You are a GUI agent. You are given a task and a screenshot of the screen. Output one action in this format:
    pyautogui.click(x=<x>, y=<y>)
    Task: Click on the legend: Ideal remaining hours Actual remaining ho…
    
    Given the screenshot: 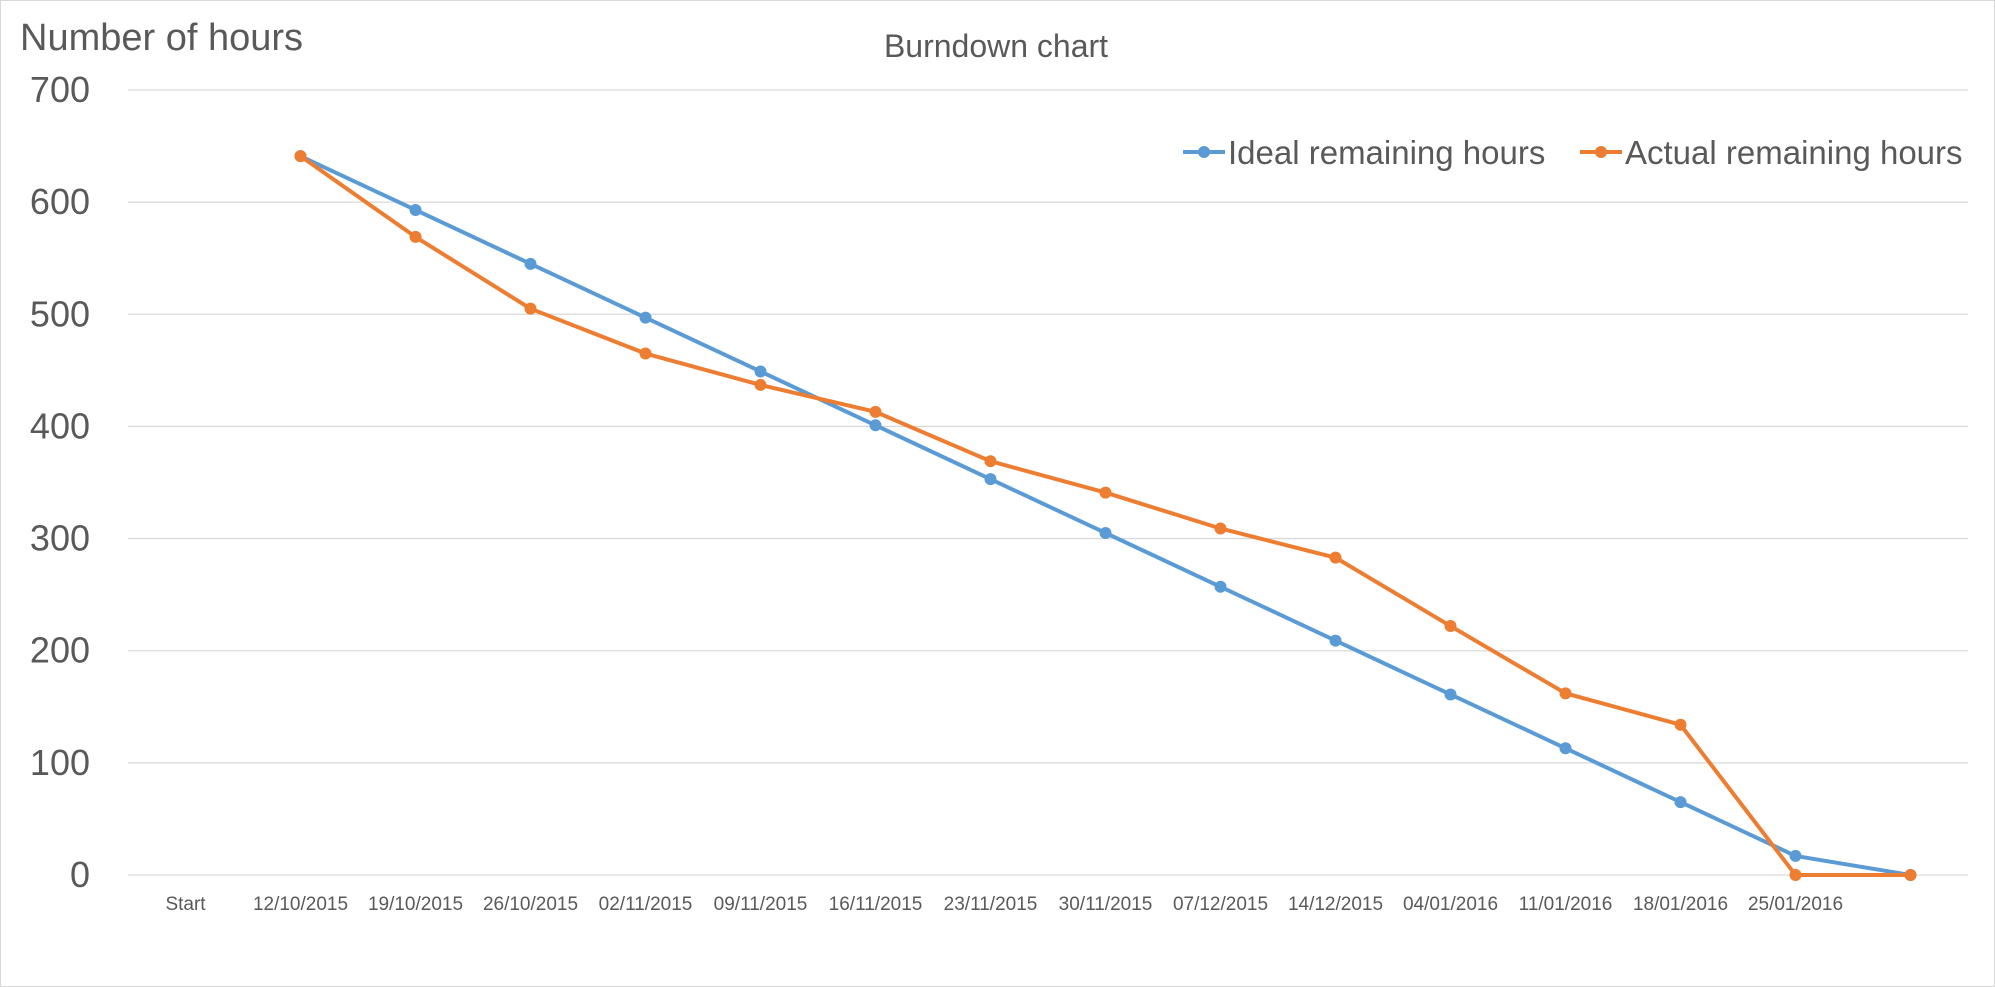 What is the action you would take?
    pyautogui.click(x=1573, y=152)
    